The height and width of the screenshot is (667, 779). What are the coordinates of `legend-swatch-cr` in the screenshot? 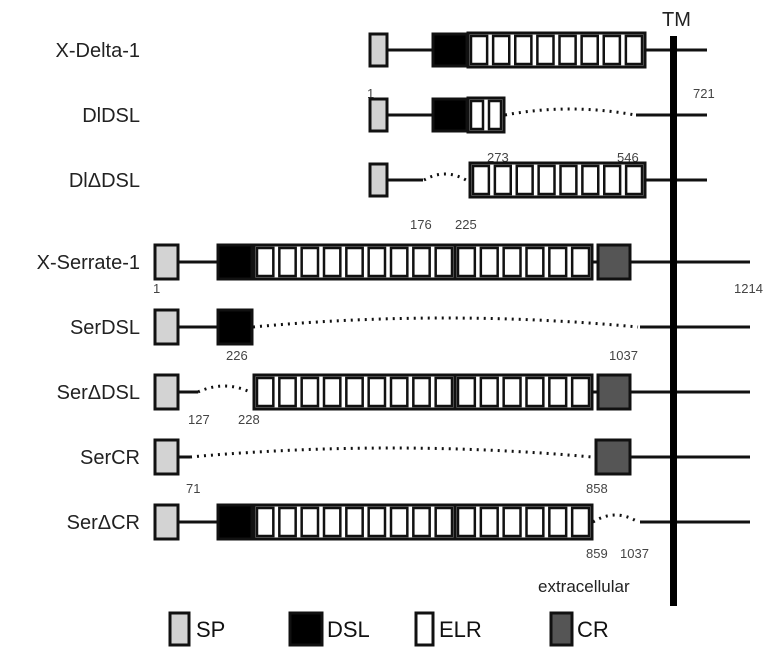 It's located at (561, 629).